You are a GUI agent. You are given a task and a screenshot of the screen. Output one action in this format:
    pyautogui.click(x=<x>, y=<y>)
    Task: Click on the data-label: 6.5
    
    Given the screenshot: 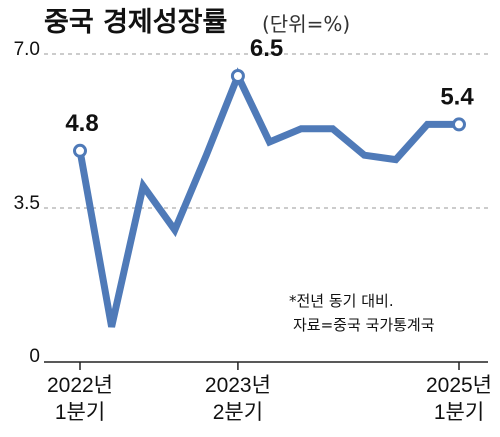 What is the action you would take?
    pyautogui.click(x=266, y=48)
    